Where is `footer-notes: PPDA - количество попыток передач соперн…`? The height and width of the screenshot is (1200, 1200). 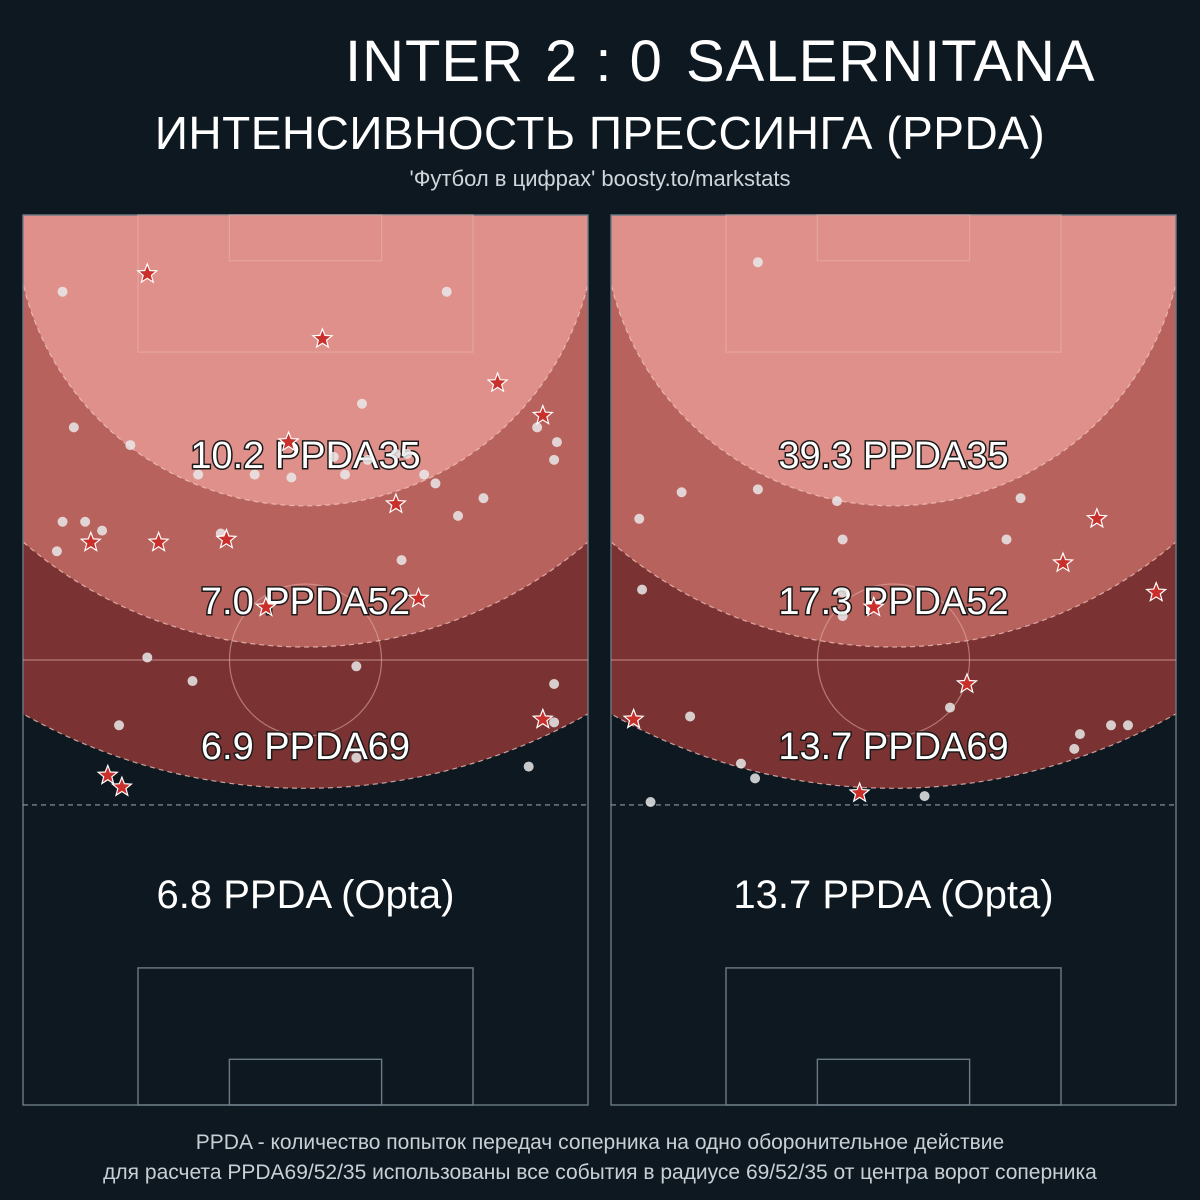
footer-notes: PPDA - количество попыток передач соперн… is located at coordinates (600, 1158).